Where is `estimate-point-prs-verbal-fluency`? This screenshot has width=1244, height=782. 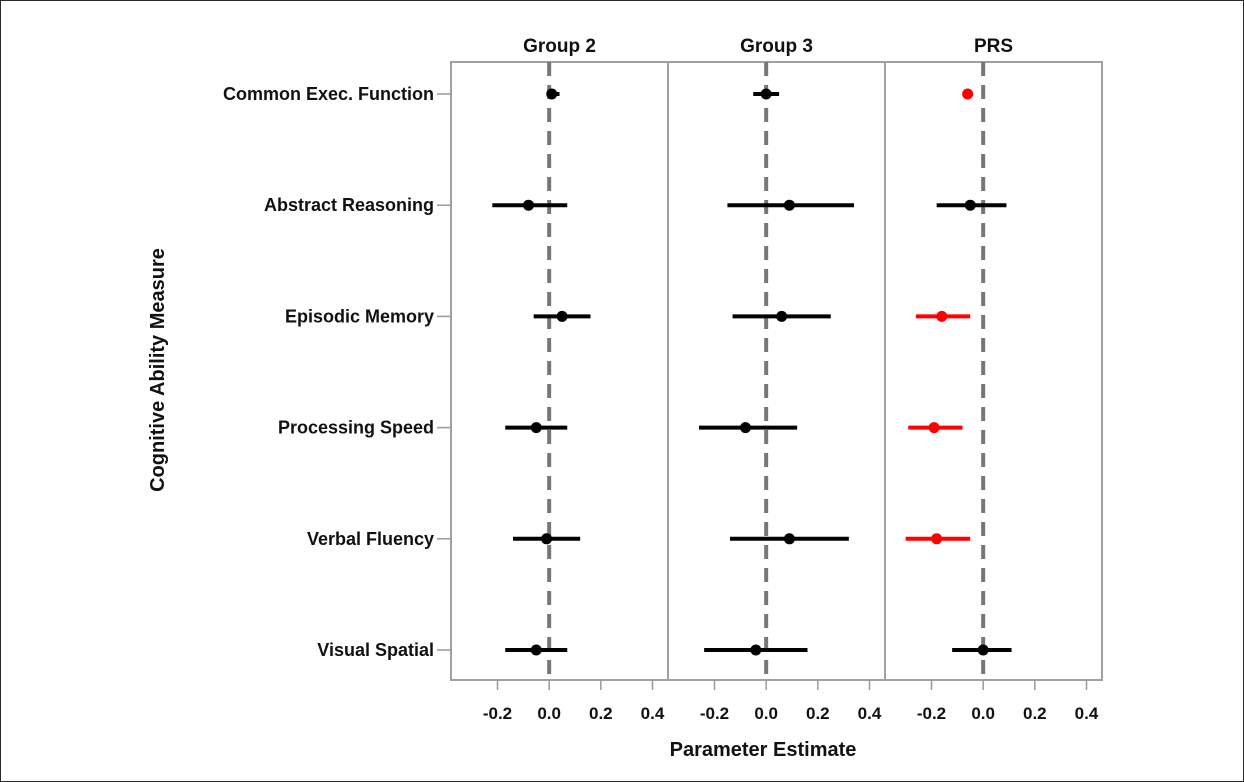 estimate-point-prs-verbal-fluency is located at coordinates (937, 539).